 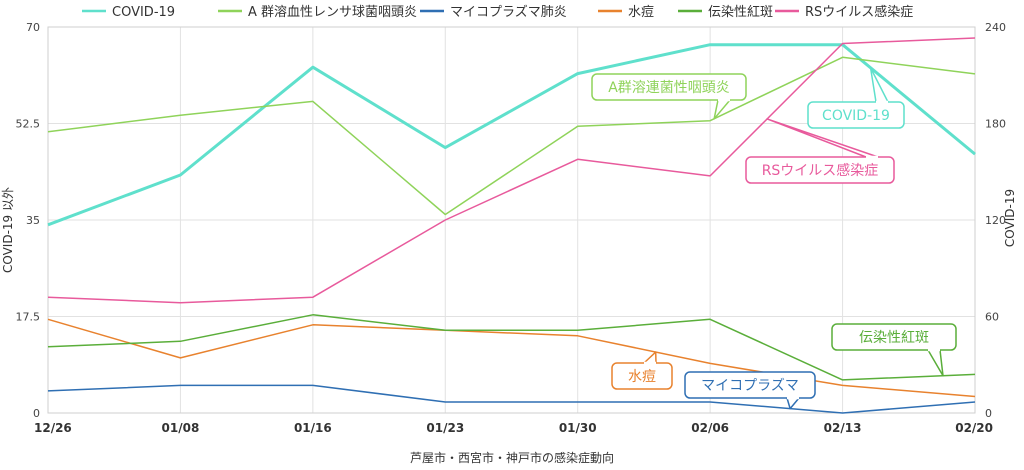 I want to click on x-axis-title: 芦屋市・西宮市・神戸市の感染症動向, so click(x=512, y=457).